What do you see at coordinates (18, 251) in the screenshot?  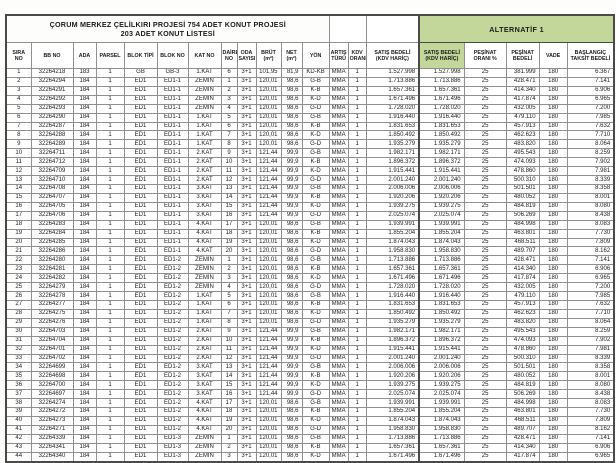 I see `cell-sira-no: 21` at bounding box center [18, 251].